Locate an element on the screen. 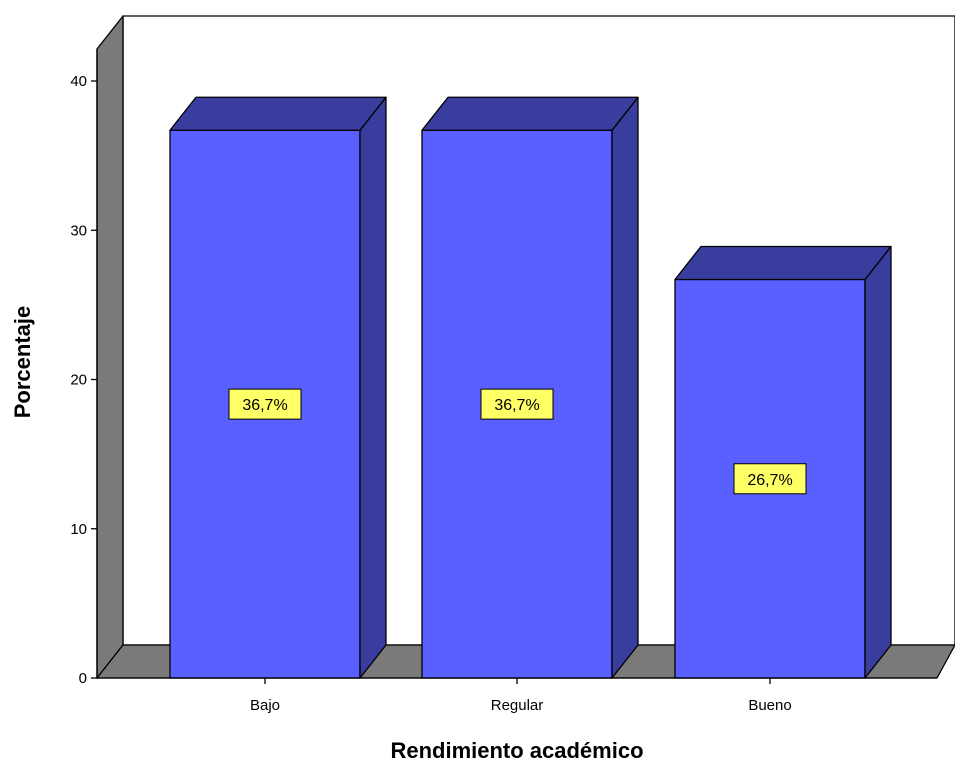  bar is located at coordinates (783, 462).